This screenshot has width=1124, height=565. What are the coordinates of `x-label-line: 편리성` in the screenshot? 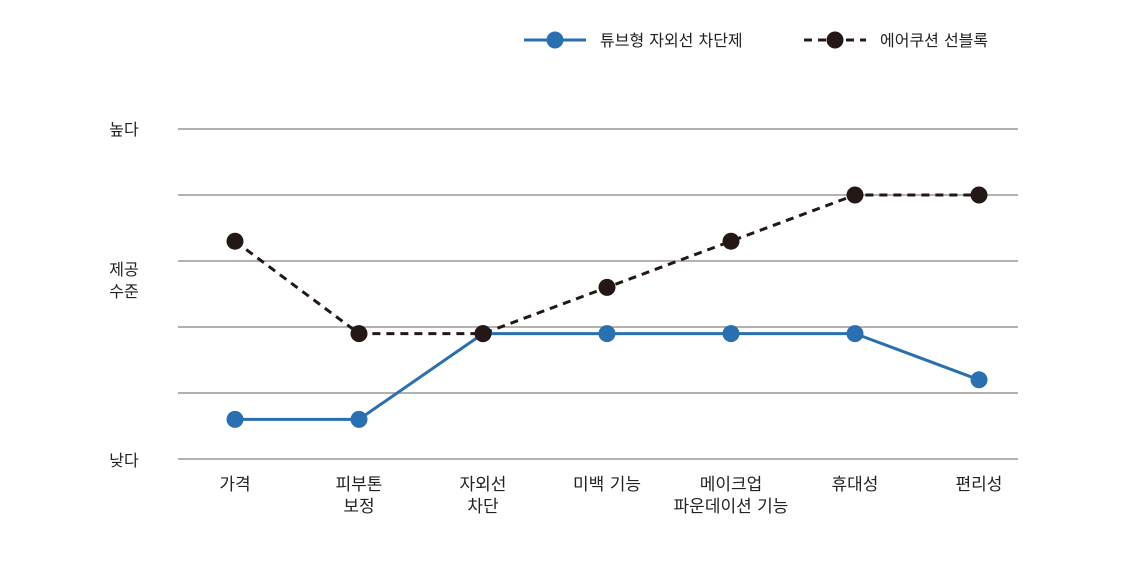 It's located at (979, 485).